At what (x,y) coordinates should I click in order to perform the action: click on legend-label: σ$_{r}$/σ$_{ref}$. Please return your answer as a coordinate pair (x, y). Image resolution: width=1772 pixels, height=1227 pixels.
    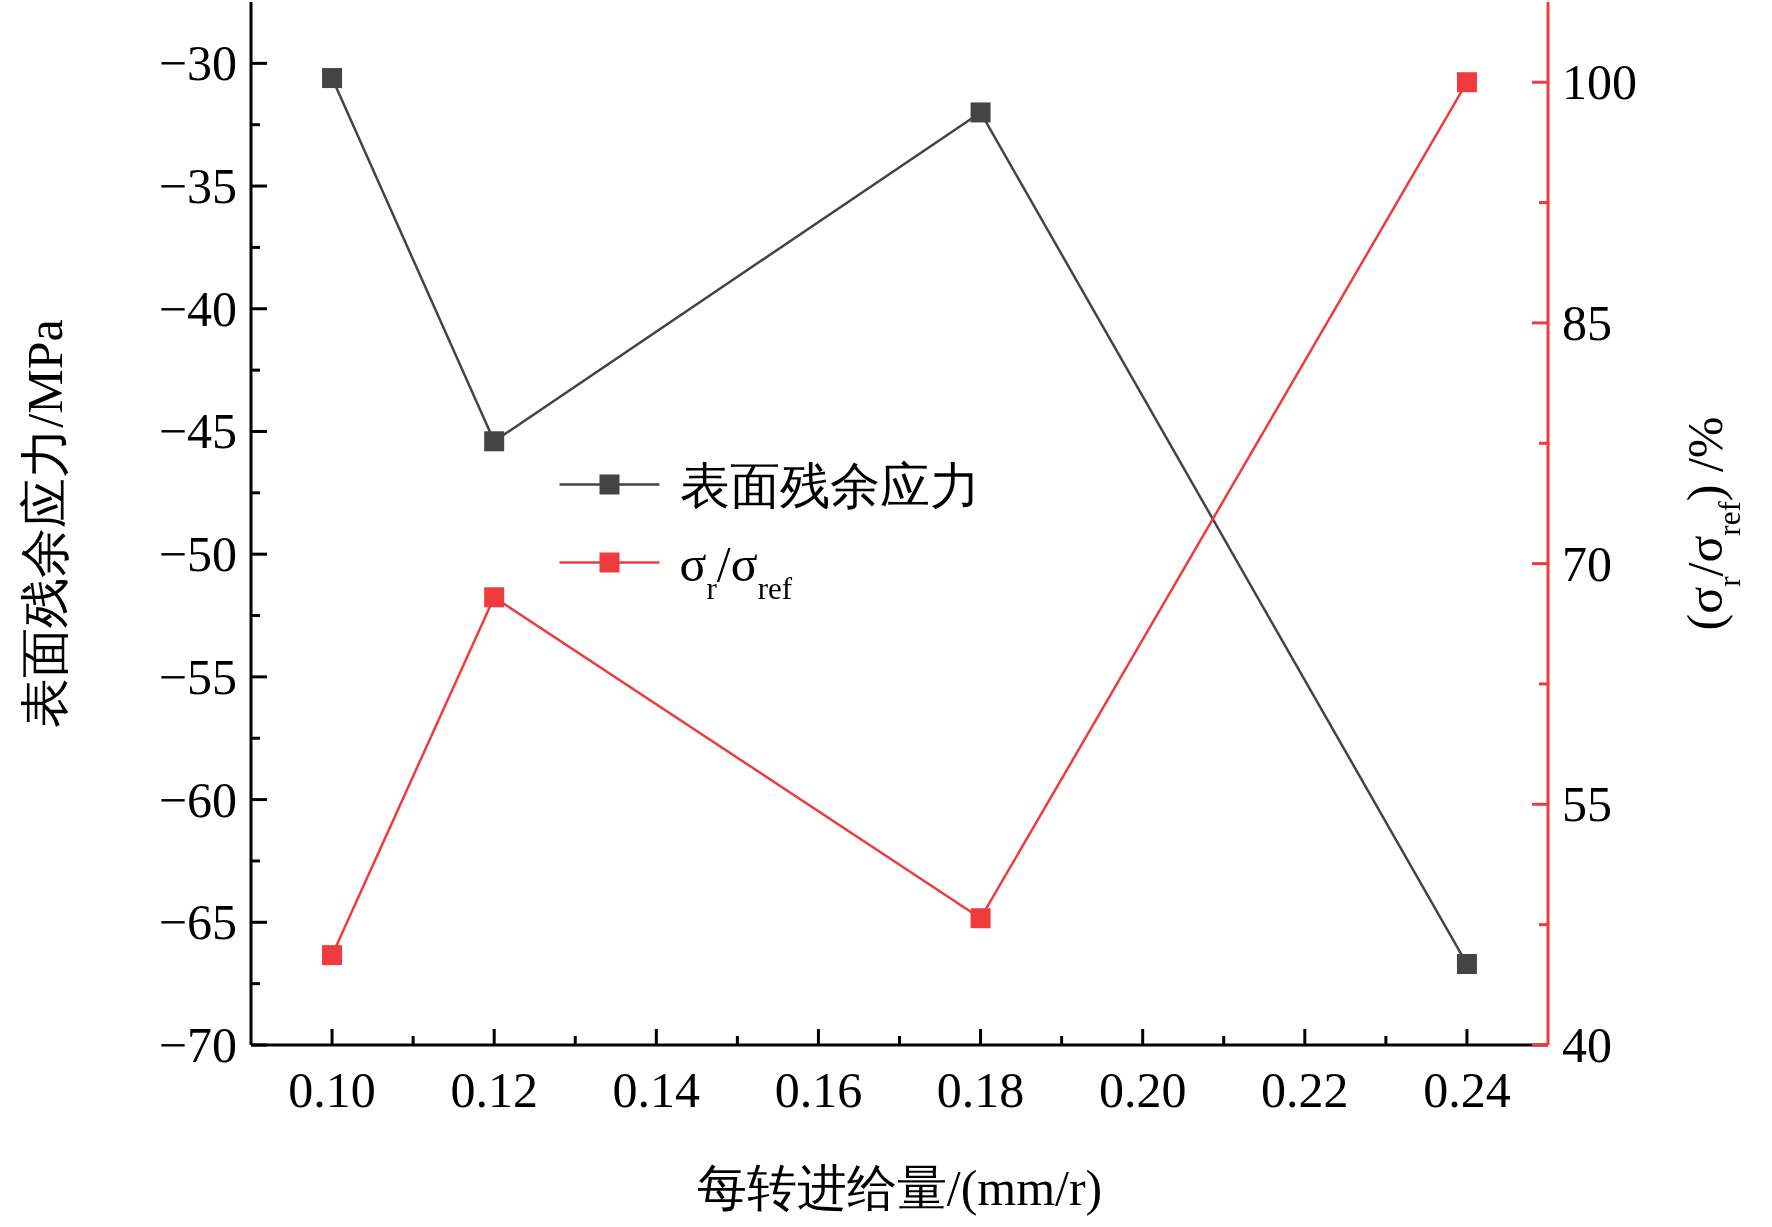
    Looking at the image, I should click on (736, 570).